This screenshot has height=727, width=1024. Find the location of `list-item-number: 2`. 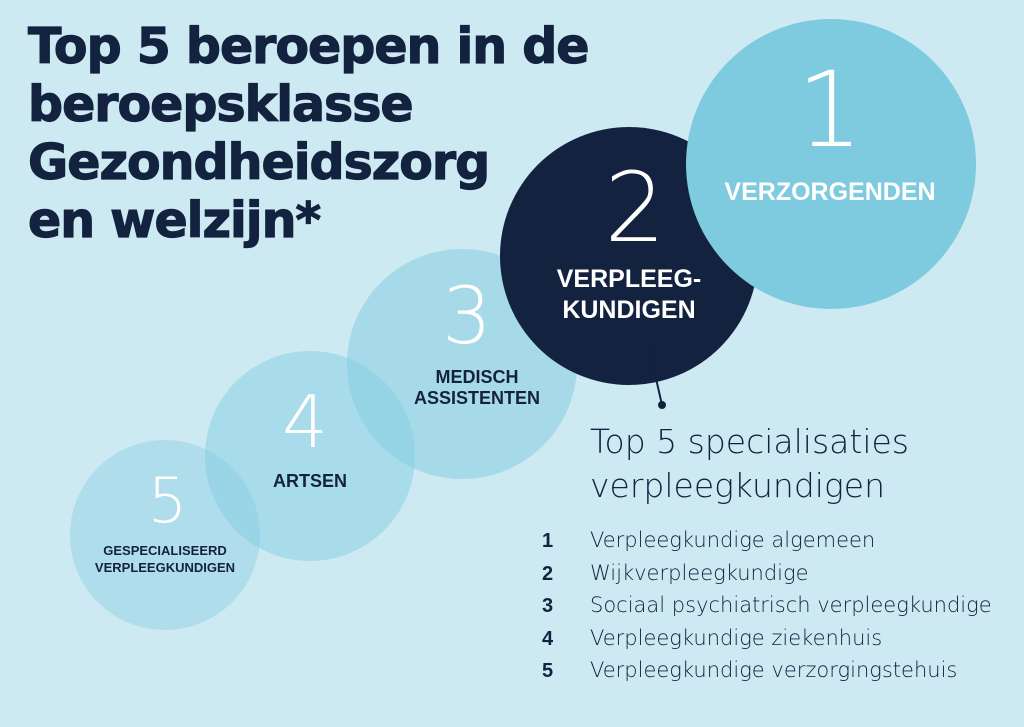

list-item-number: 2 is located at coordinates (548, 573).